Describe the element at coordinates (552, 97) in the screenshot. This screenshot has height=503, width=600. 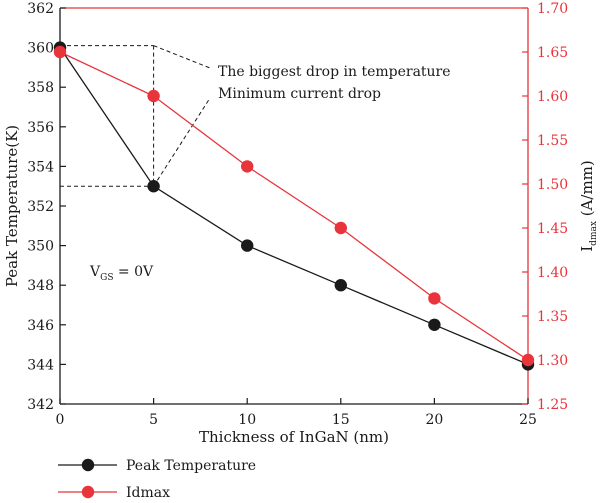
I see `right-tick-label: 1.60` at that location.